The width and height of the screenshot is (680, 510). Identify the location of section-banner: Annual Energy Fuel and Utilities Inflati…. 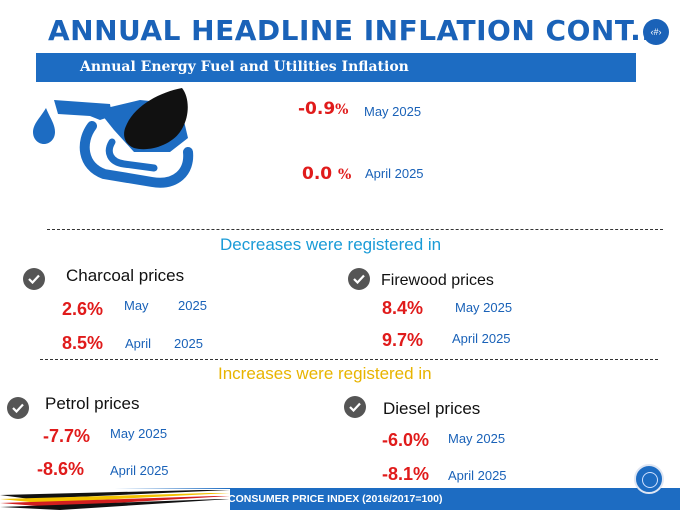
(336, 67).